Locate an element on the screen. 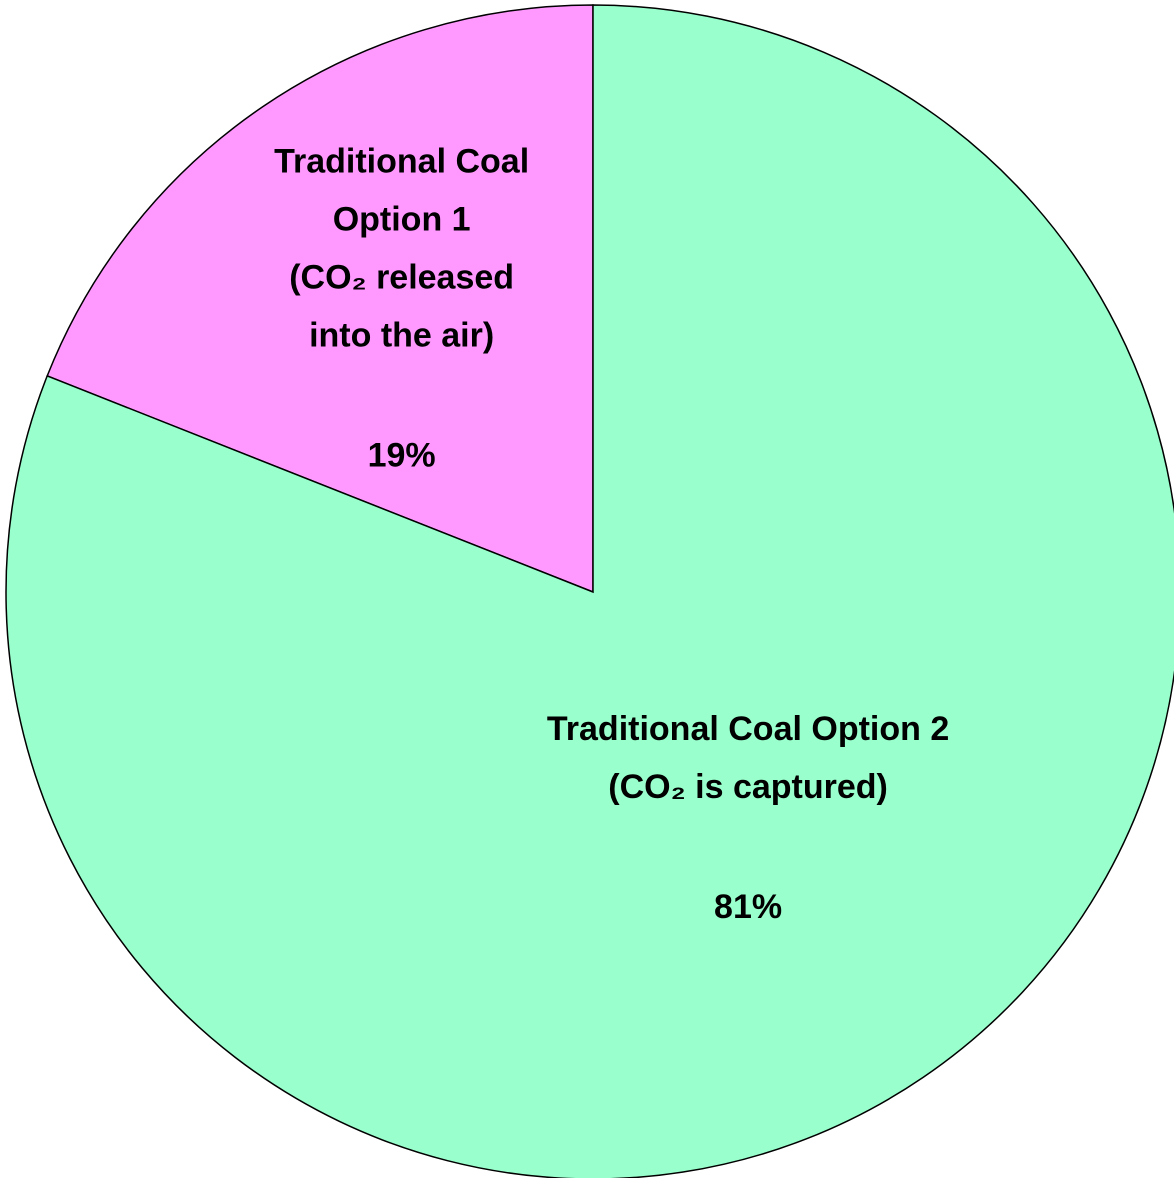 The height and width of the screenshot is (1178, 1174). value-label: 81% is located at coordinates (748, 907).